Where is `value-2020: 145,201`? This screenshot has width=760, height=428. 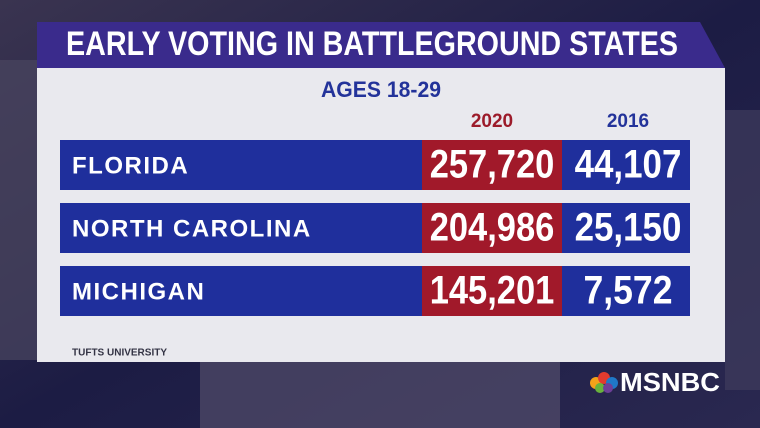
value-2020: 145,201 is located at coordinates (492, 291).